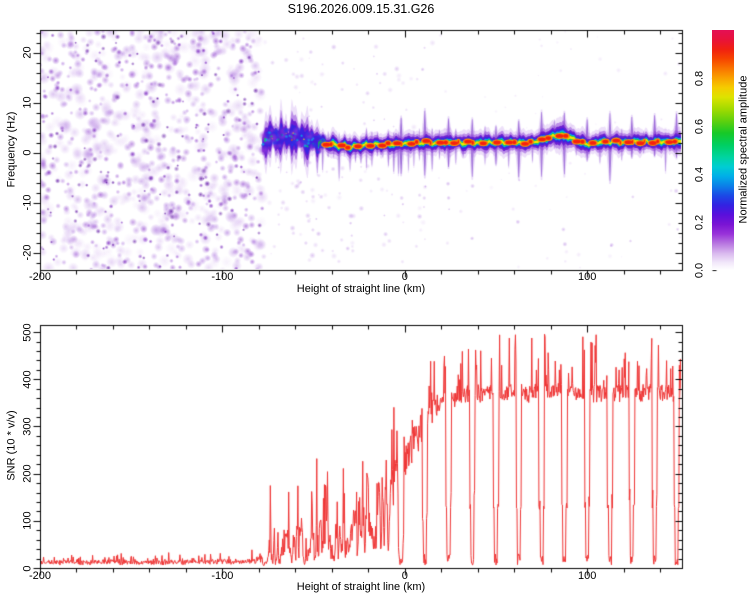 This screenshot has width=750, height=600. Describe the element at coordinates (361, 587) in the screenshot. I see `bottom-xaxis-label: Height of straight line (km)` at that location.